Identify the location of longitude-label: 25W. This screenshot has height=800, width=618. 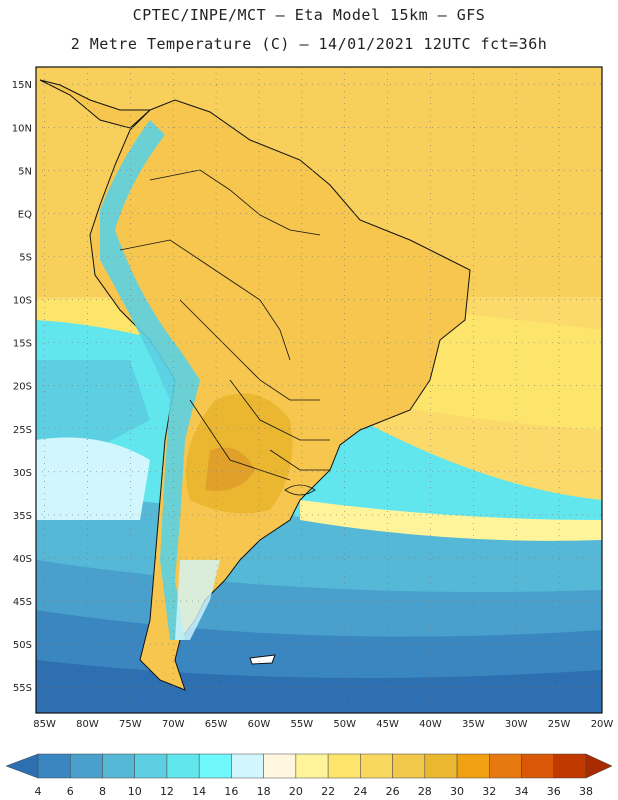
(559, 724).